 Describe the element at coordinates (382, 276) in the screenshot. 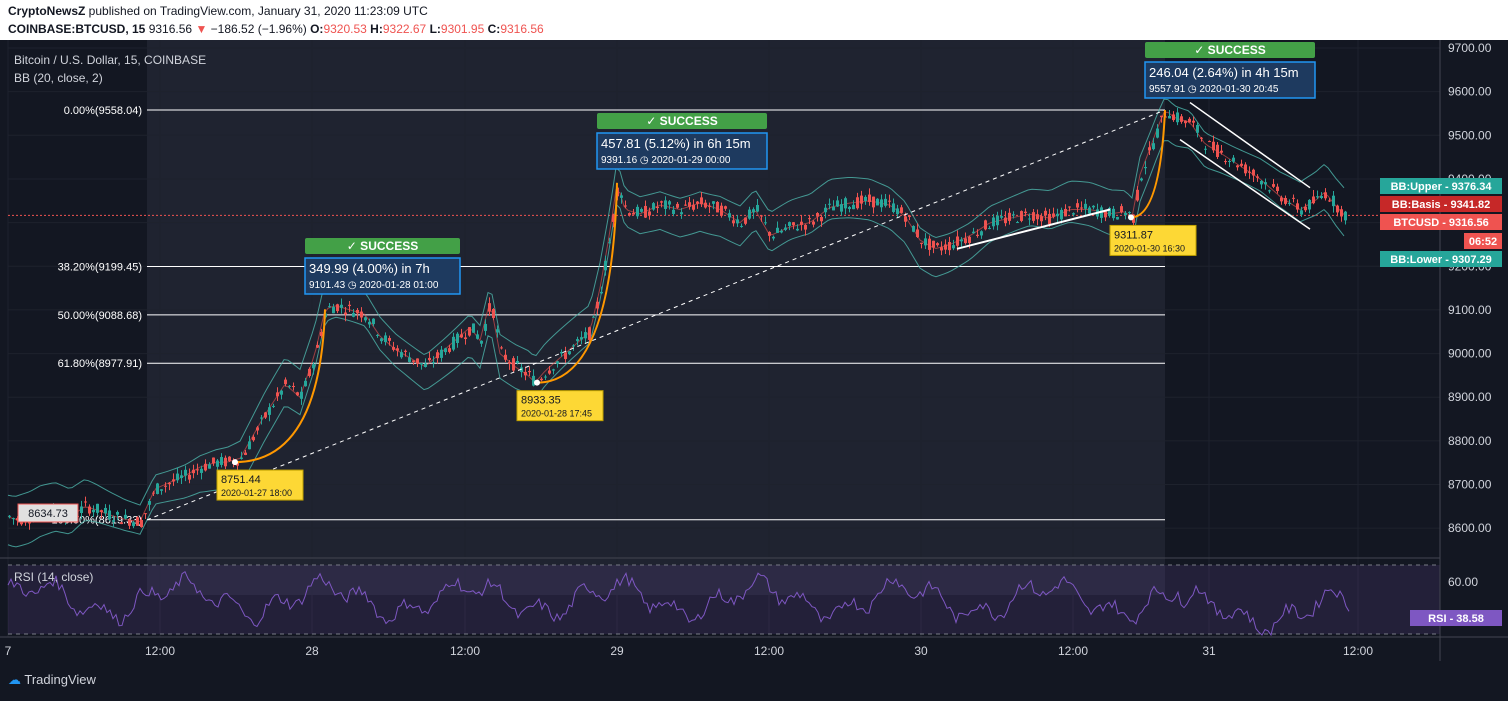

I see `move-info-box` at that location.